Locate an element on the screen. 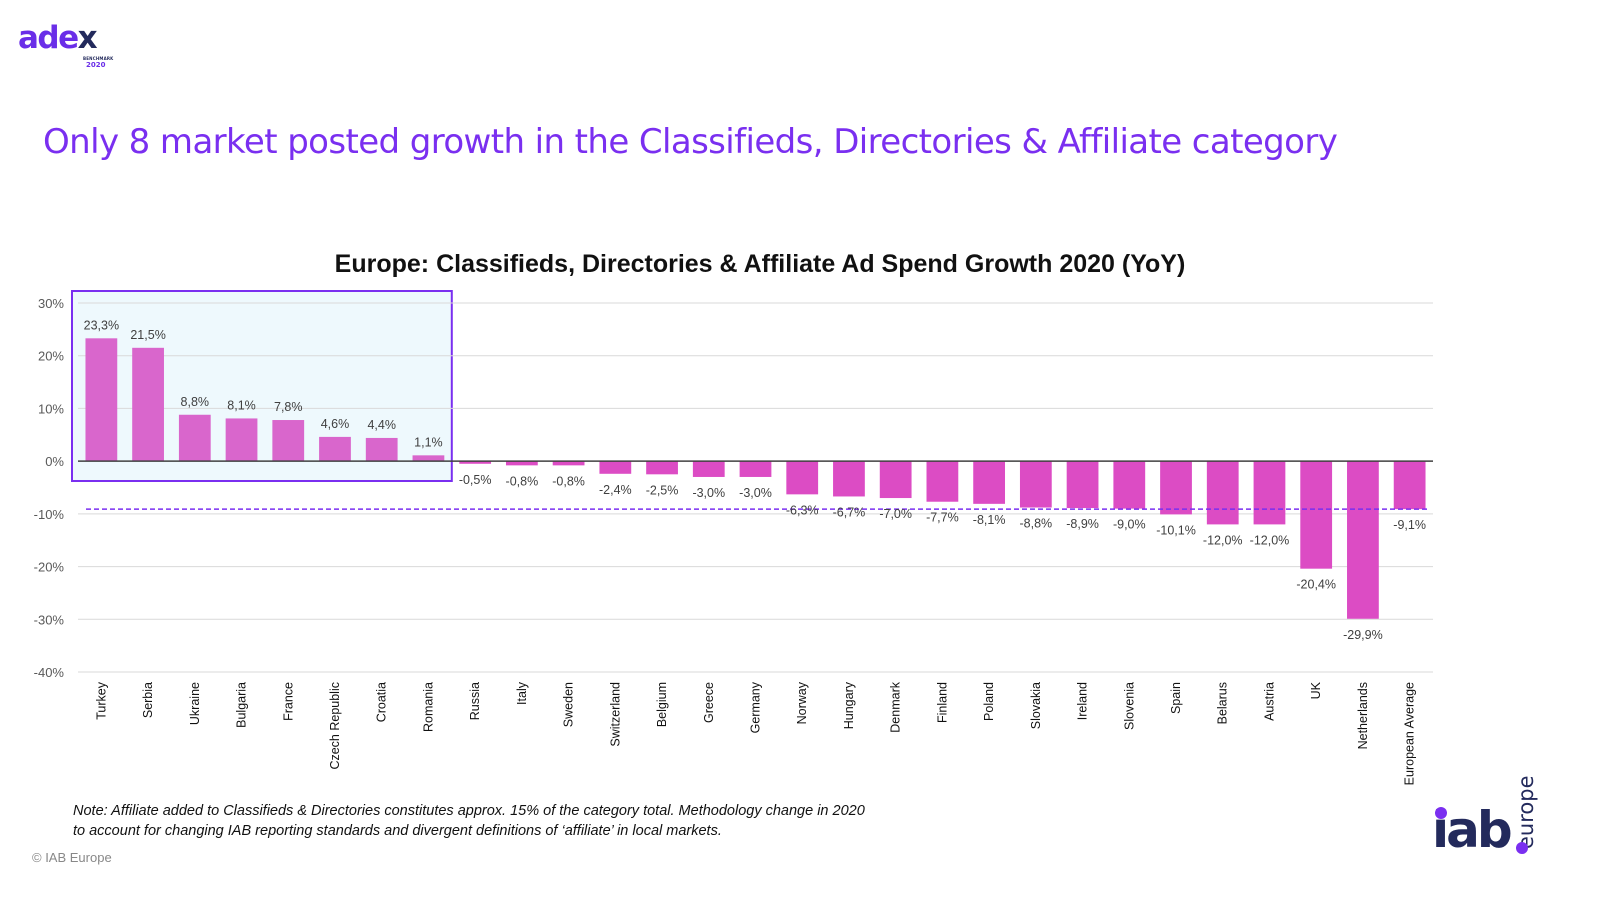  x-tick-label: Spain is located at coordinates (1176, 698).